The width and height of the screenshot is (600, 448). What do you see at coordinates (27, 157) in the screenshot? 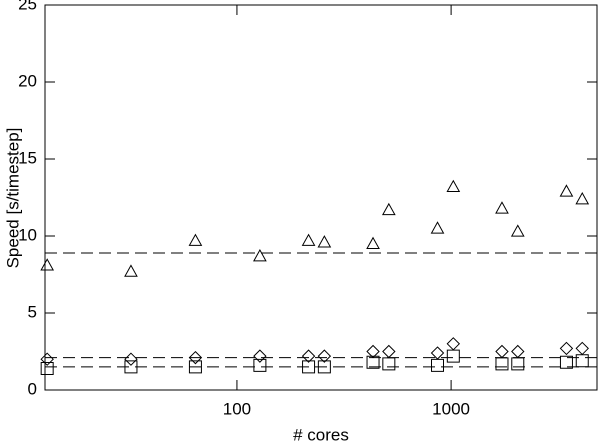
I see `y-tick-label: 15` at bounding box center [27, 157].